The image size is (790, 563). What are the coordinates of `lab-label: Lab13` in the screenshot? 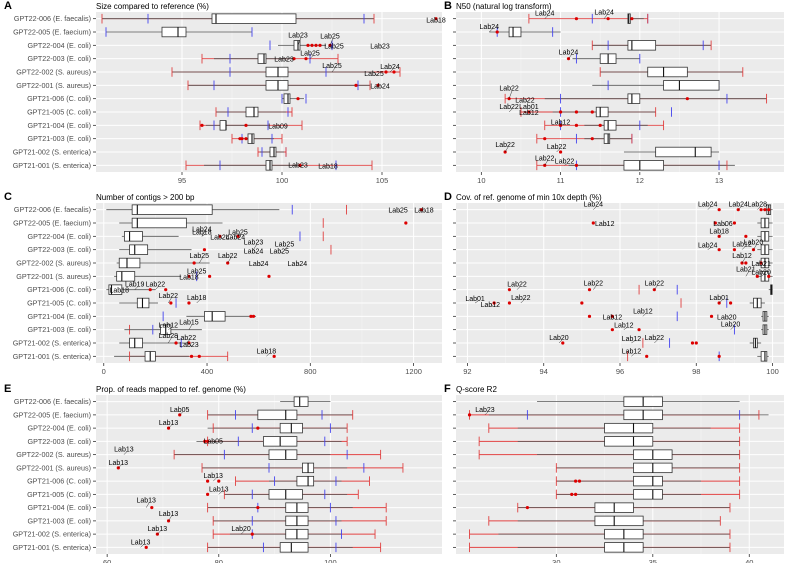 It's located at (119, 463).